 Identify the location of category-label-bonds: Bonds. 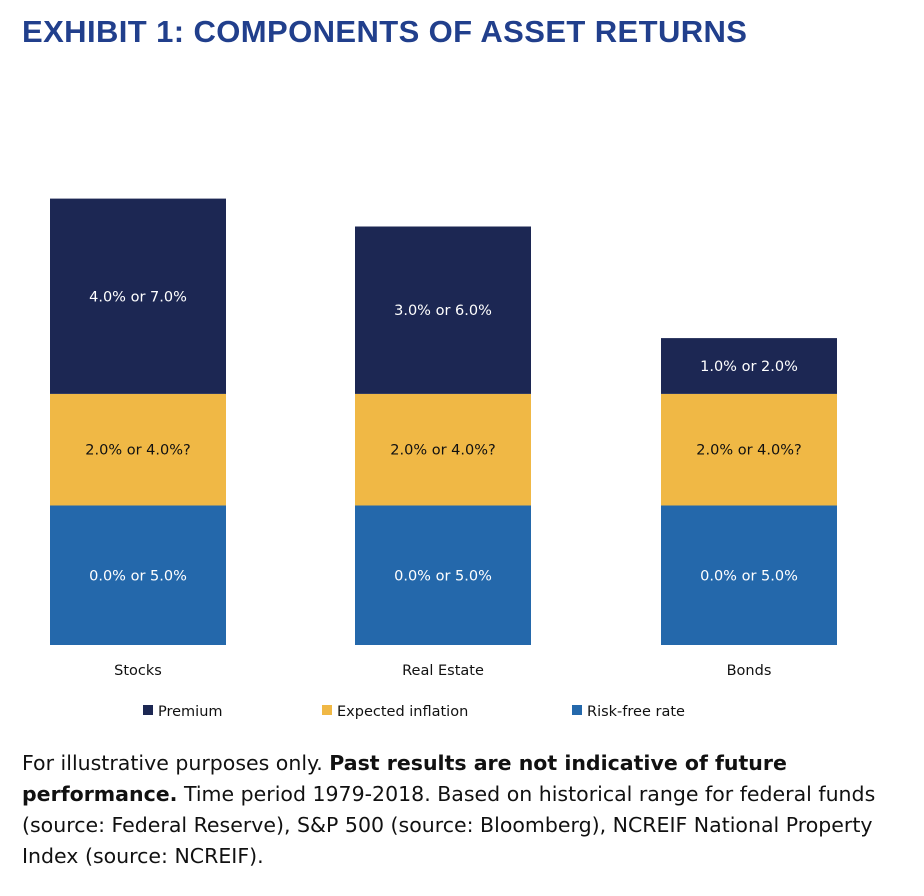
(749, 671).